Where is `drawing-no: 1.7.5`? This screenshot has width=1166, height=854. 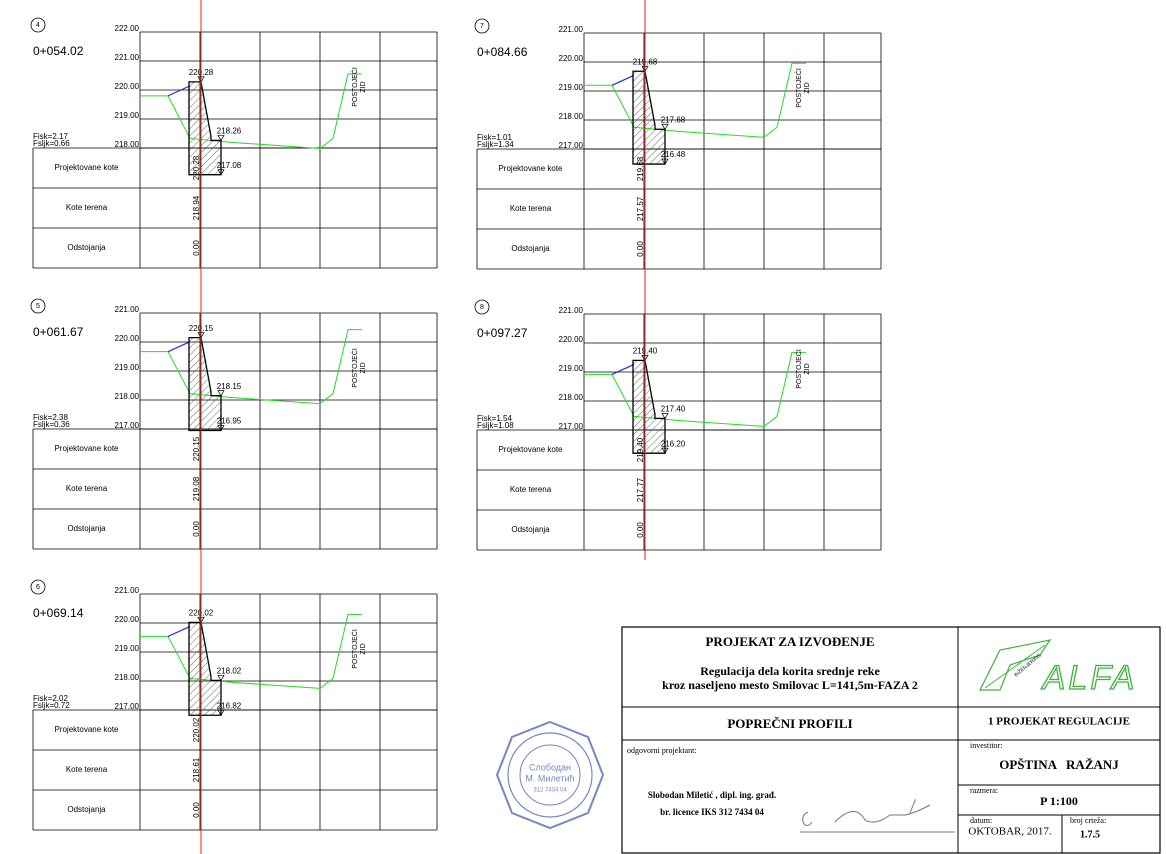 drawing-no: 1.7.5 is located at coordinates (1090, 834).